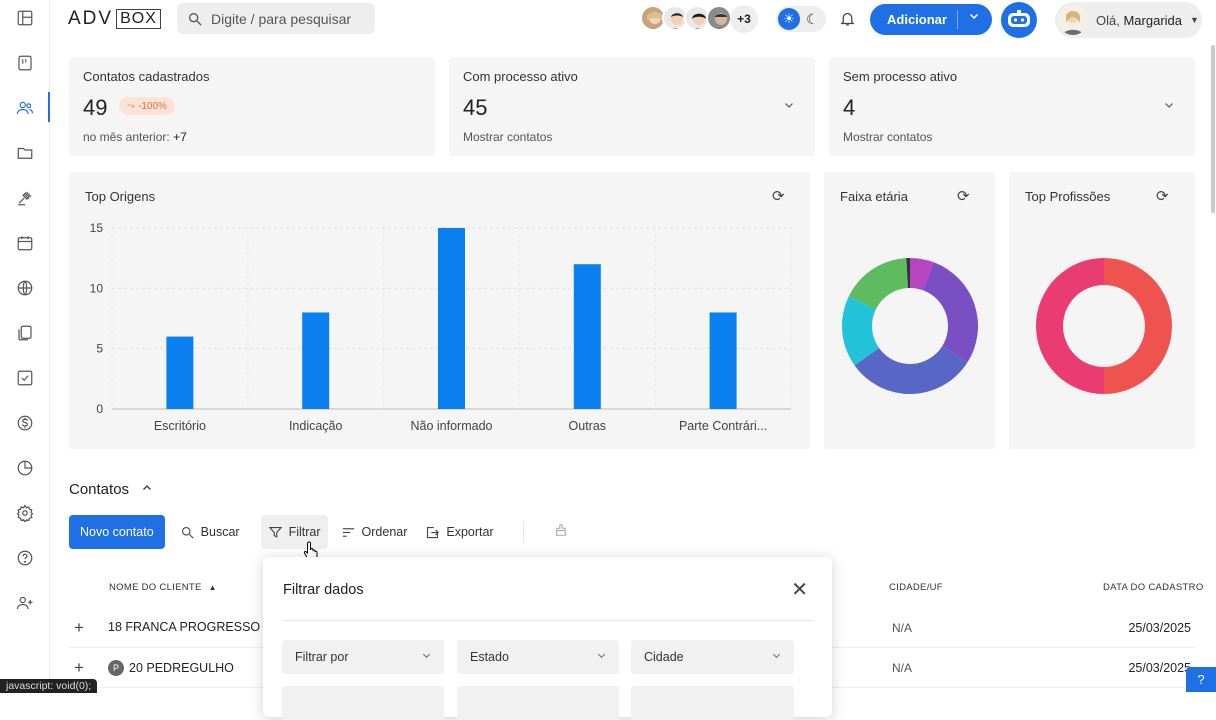 This screenshot has width=1216, height=720. Describe the element at coordinates (25, 198) in the screenshot. I see `gavel-icon` at that location.